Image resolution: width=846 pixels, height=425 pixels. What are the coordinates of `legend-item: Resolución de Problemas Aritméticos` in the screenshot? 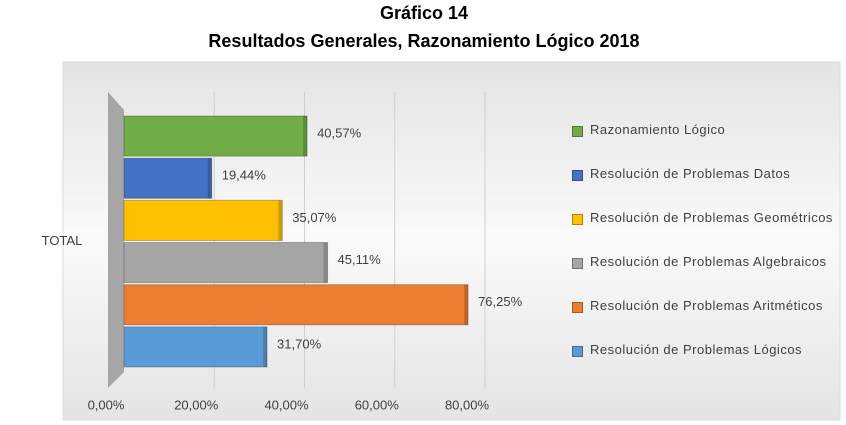 It's located at (704, 320).